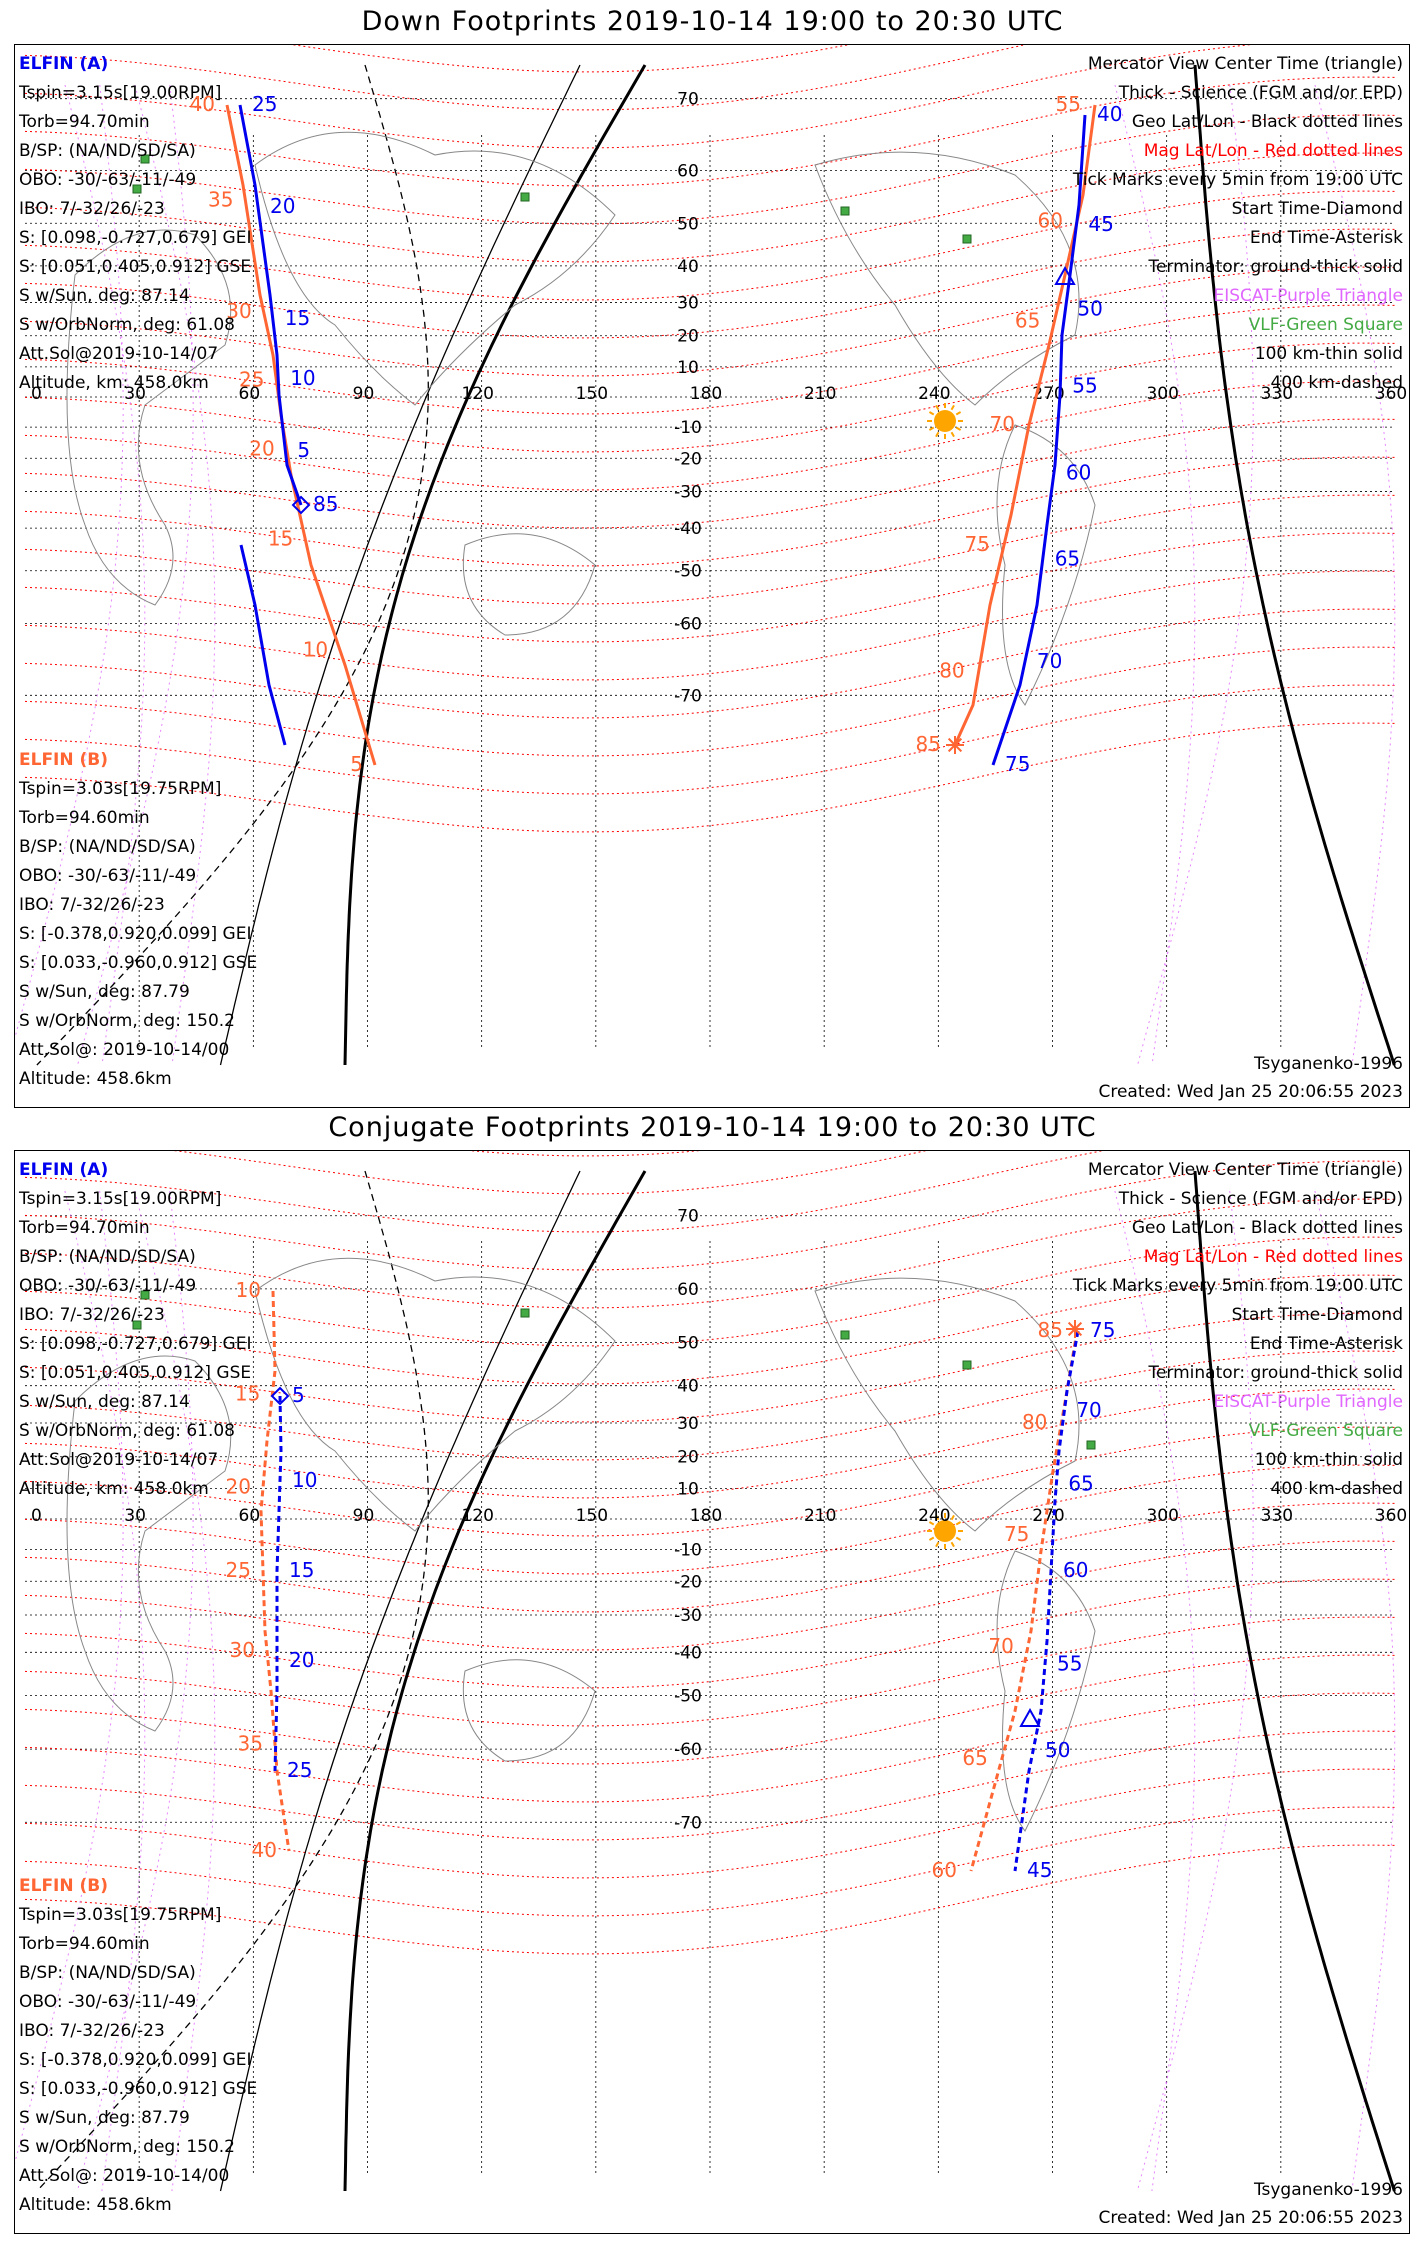 This screenshot has height=2250, width=1425. What do you see at coordinates (63, 1886) in the screenshot?
I see `elfin-b-heading: ELFIN (B)` at bounding box center [63, 1886].